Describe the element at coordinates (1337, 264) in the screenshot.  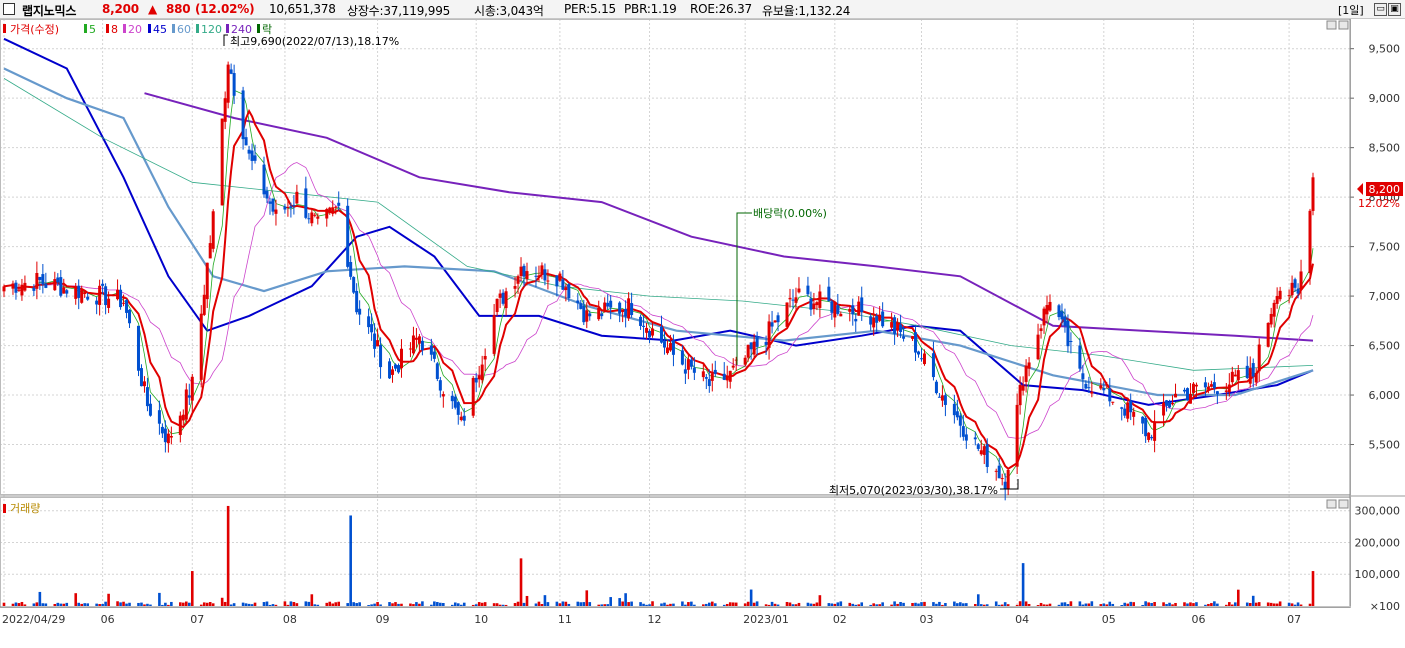
I see `panel-buttons` at that location.